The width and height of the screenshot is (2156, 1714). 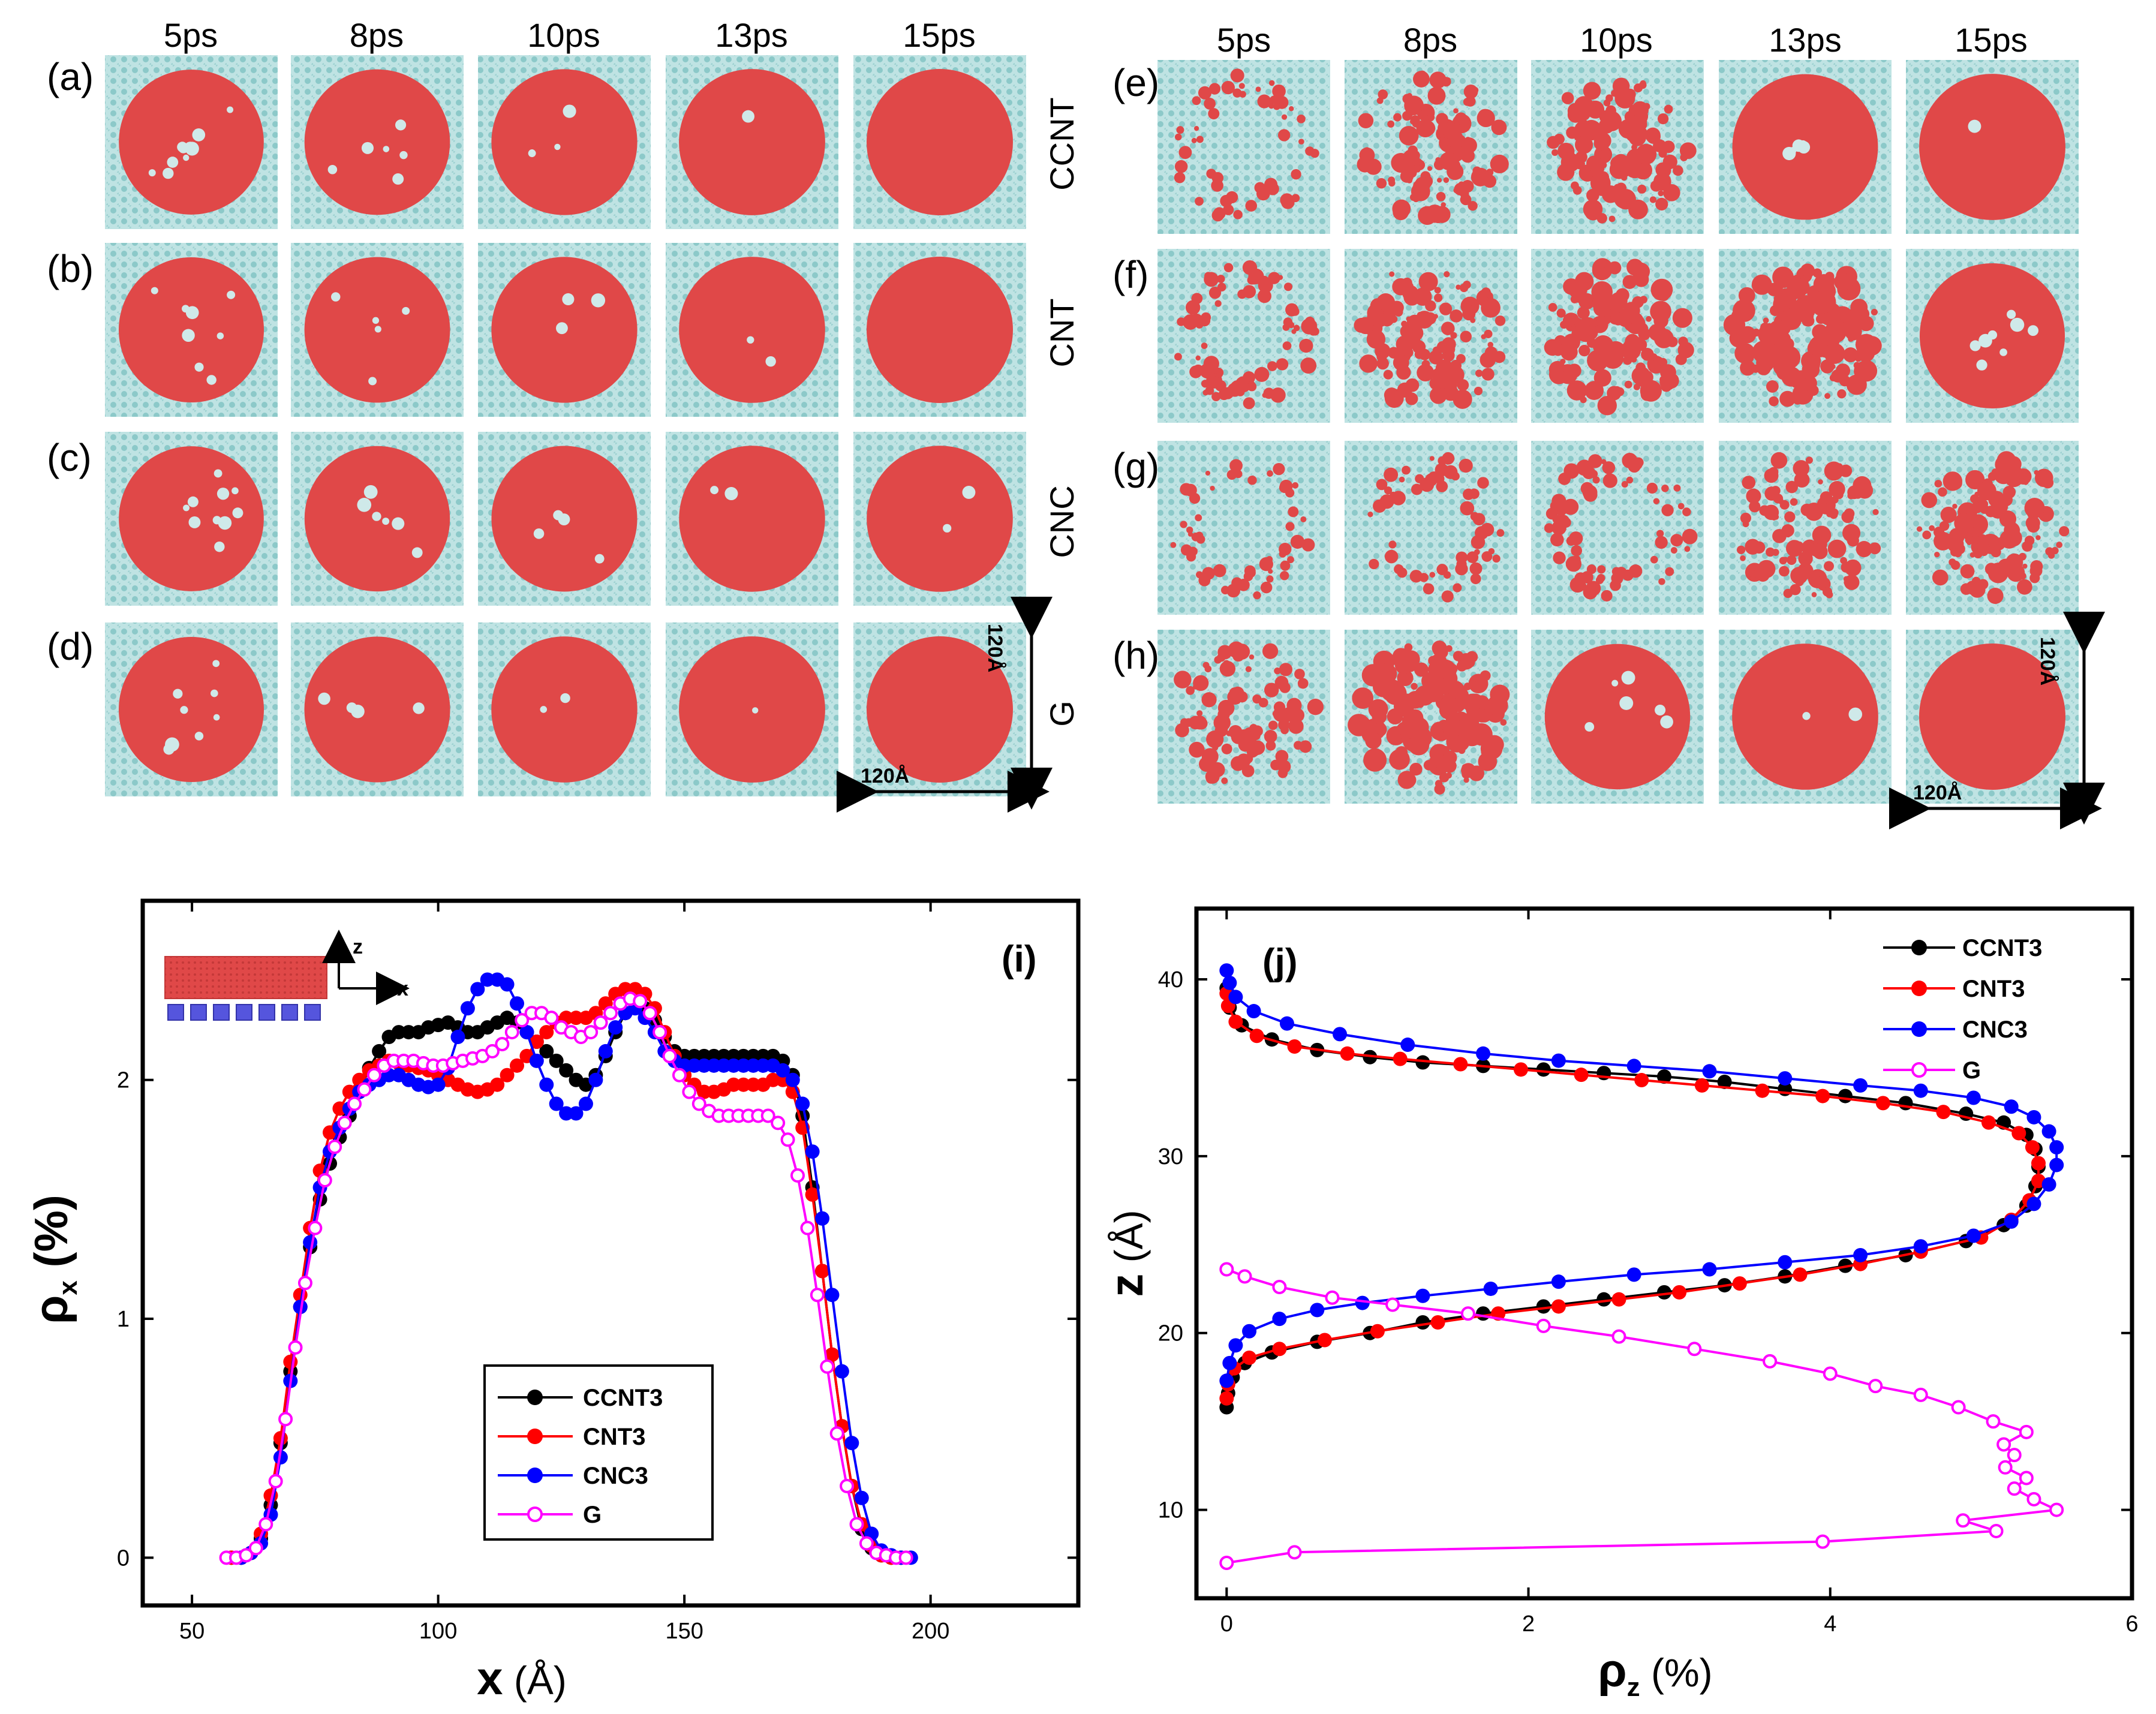 I want to click on panel-label-c: (c), so click(x=69, y=457).